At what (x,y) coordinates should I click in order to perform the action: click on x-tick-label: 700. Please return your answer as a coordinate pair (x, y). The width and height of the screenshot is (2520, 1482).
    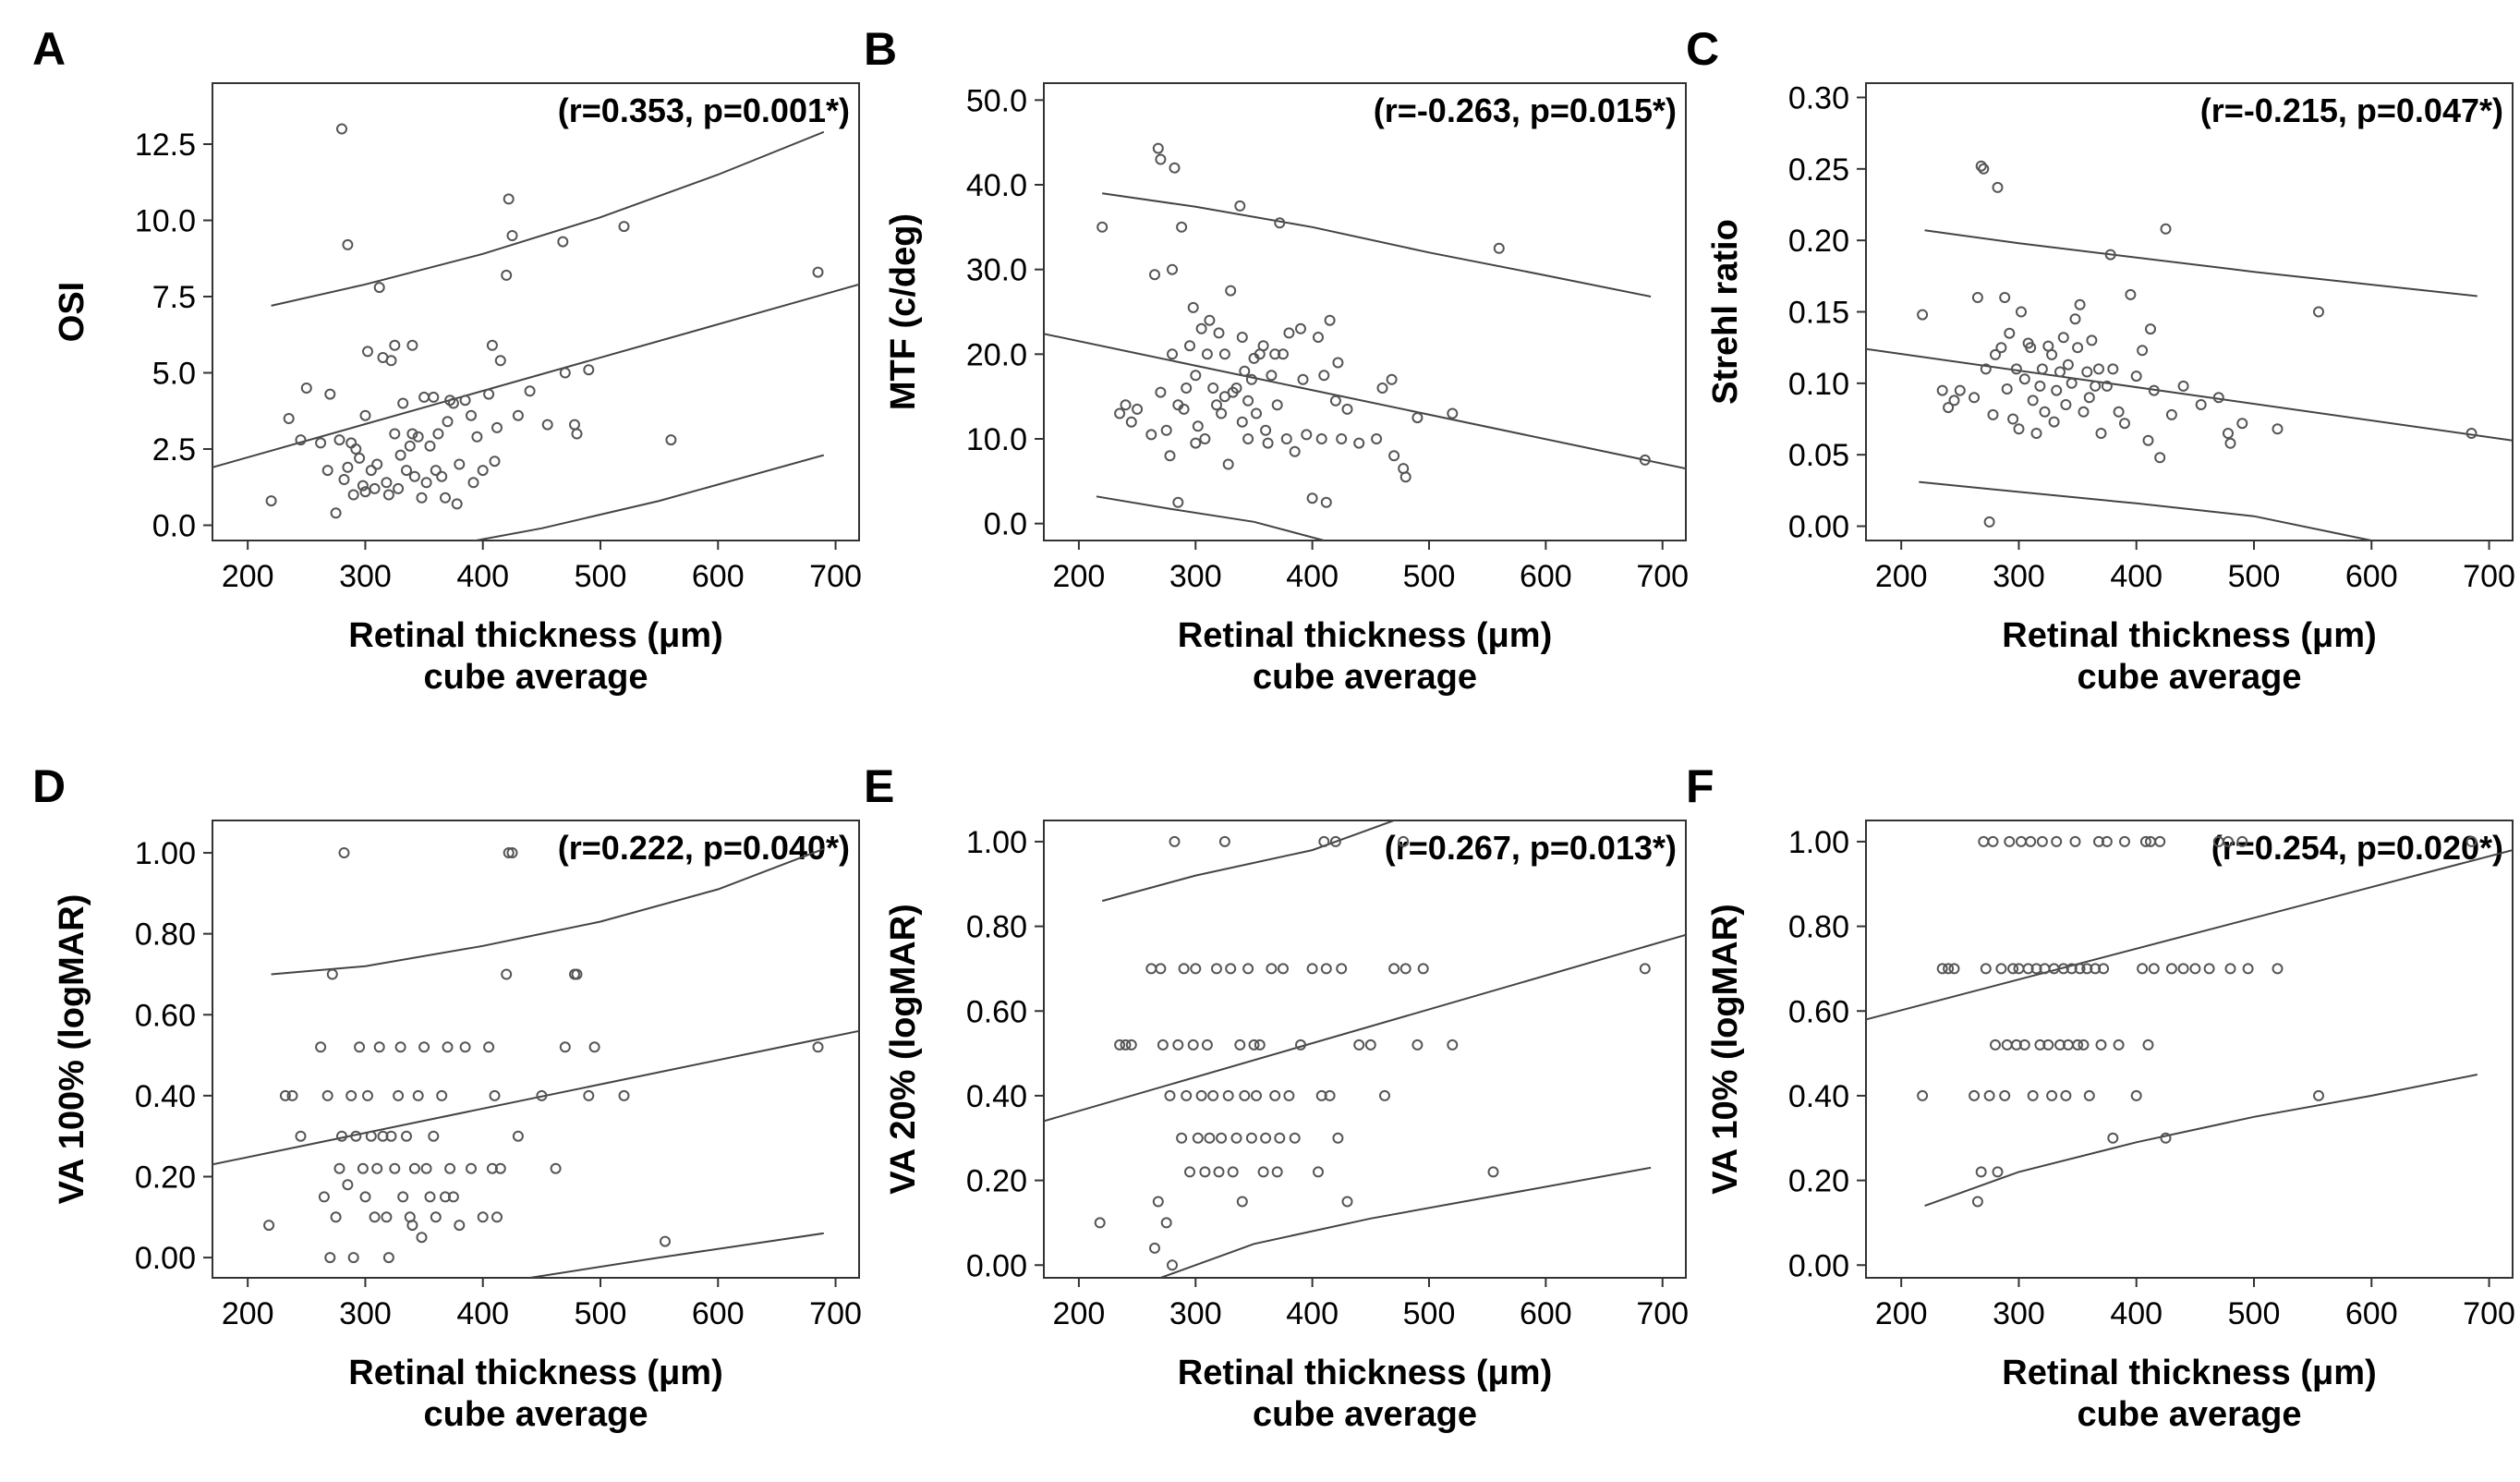
    Looking at the image, I should click on (835, 1313).